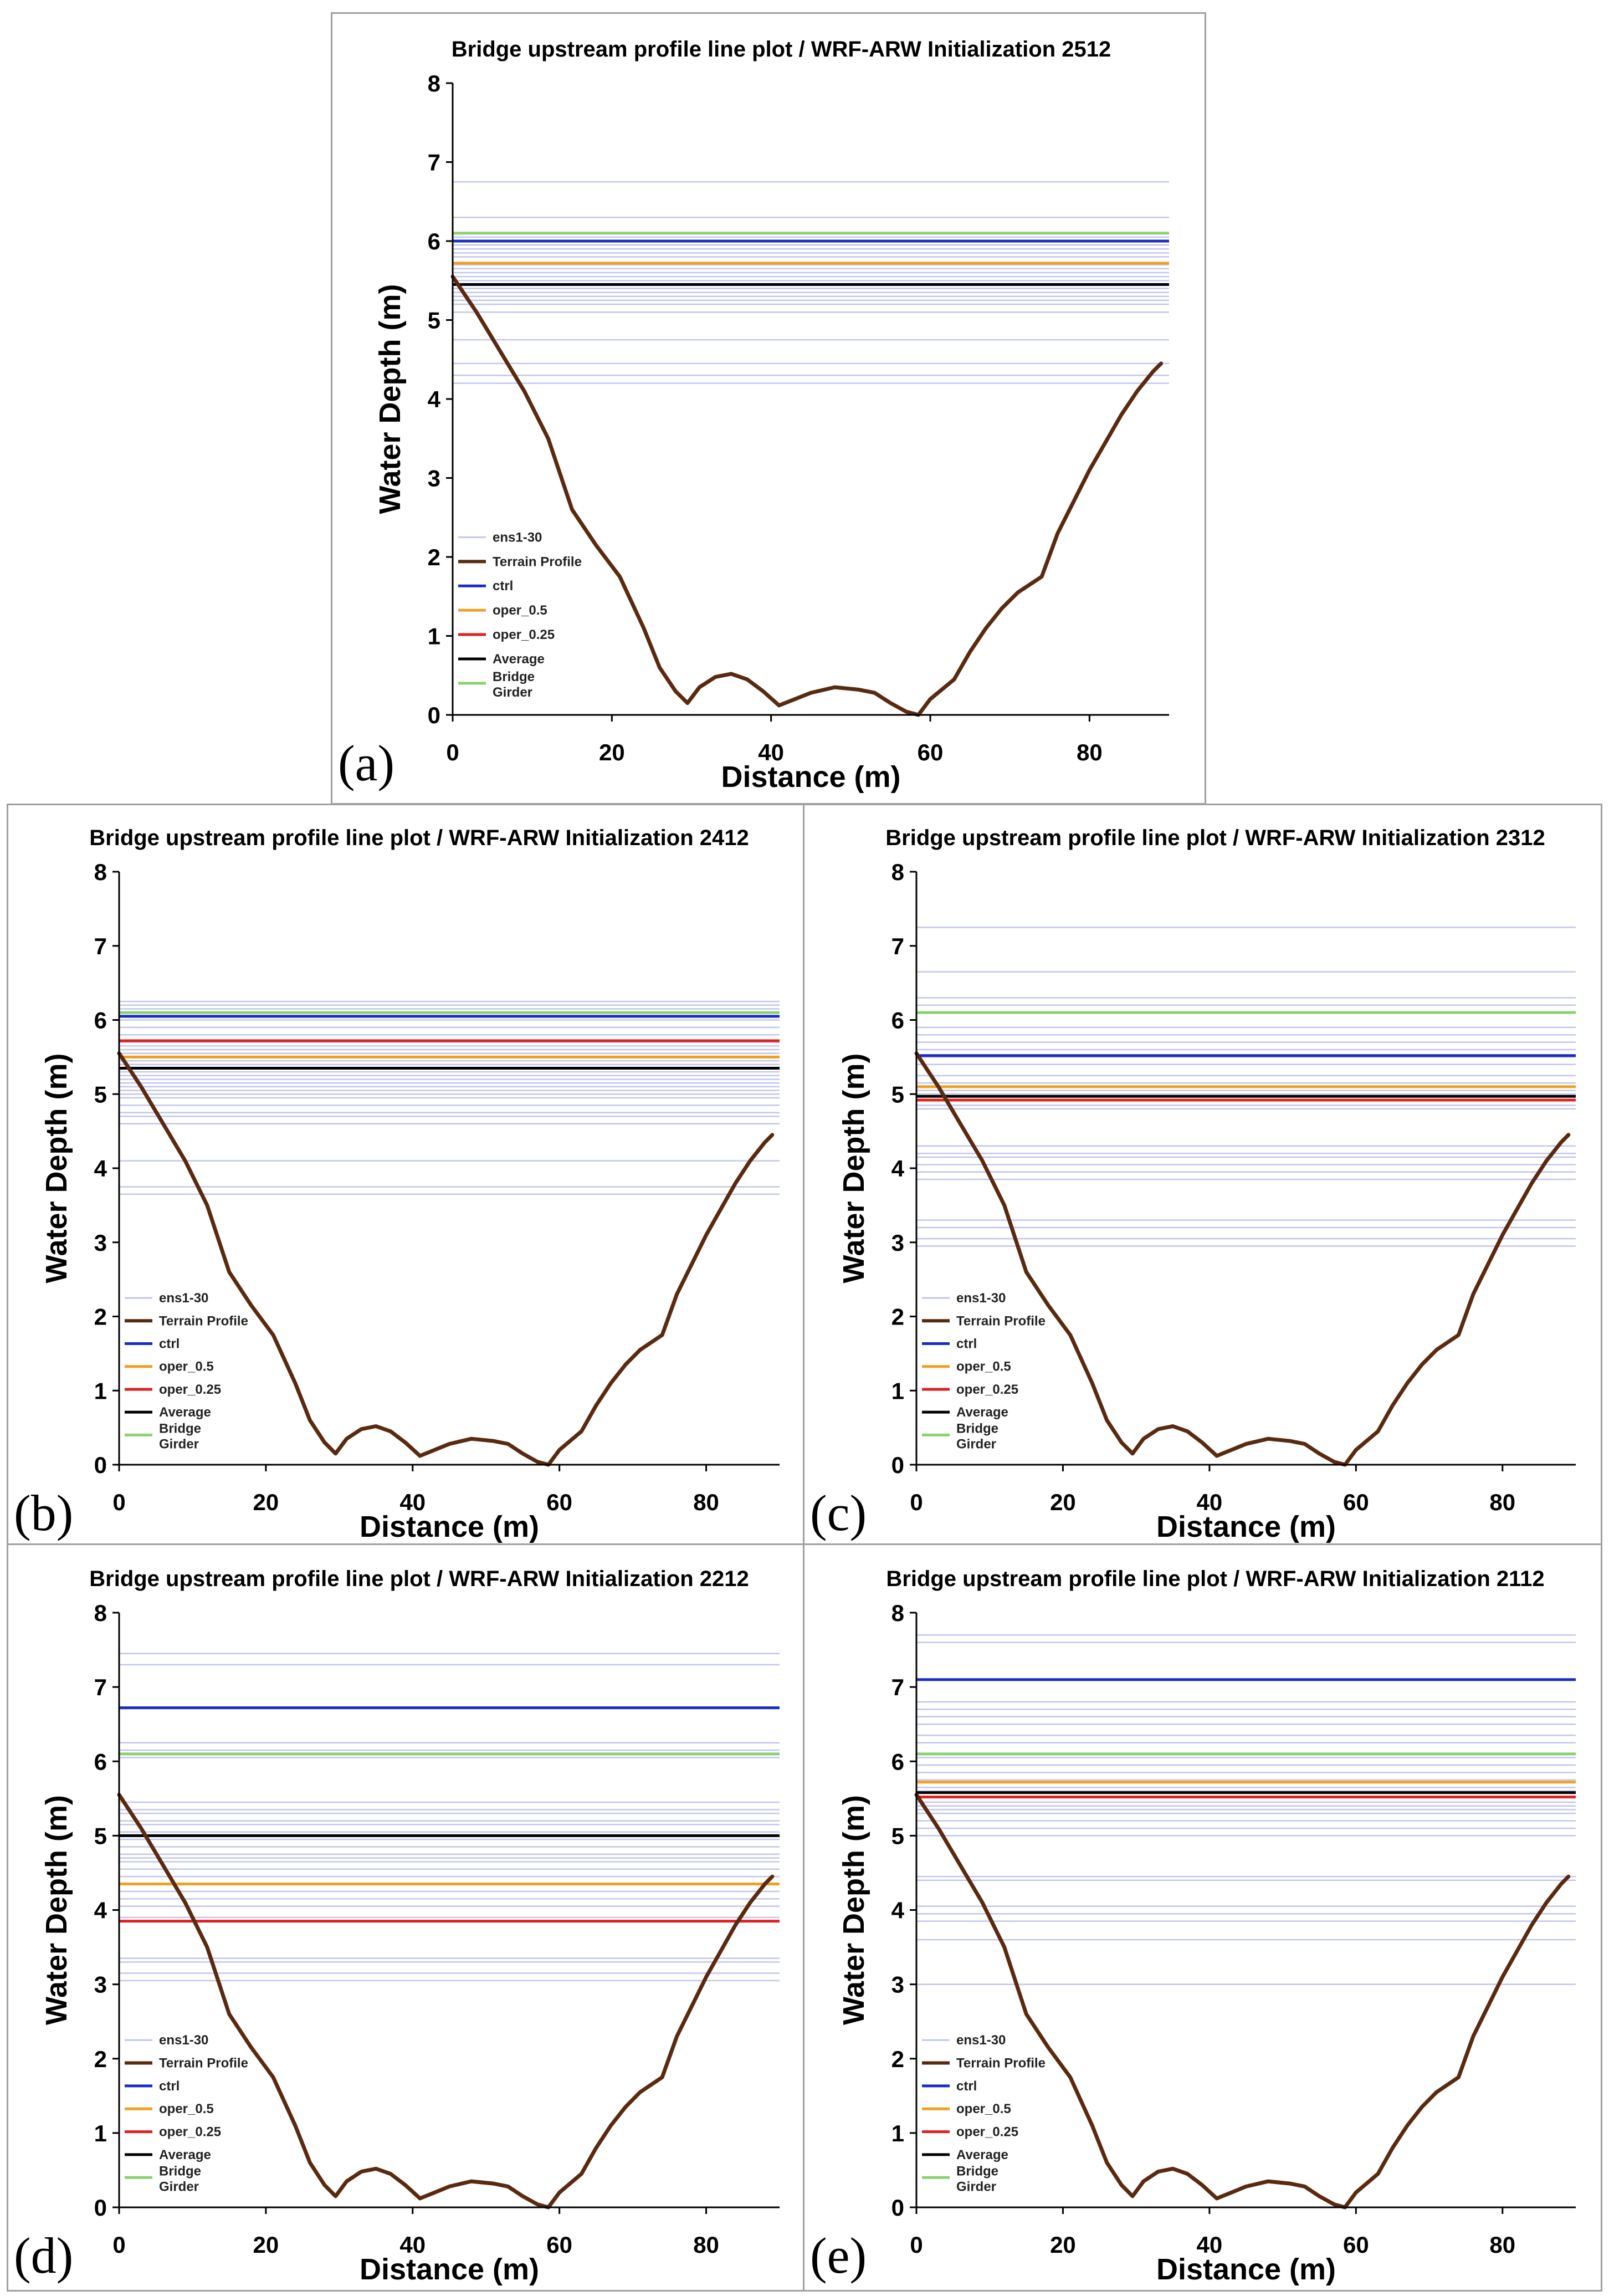 The width and height of the screenshot is (1609, 2296). What do you see at coordinates (43, 1513) in the screenshot?
I see `panel-label: (b)` at bounding box center [43, 1513].